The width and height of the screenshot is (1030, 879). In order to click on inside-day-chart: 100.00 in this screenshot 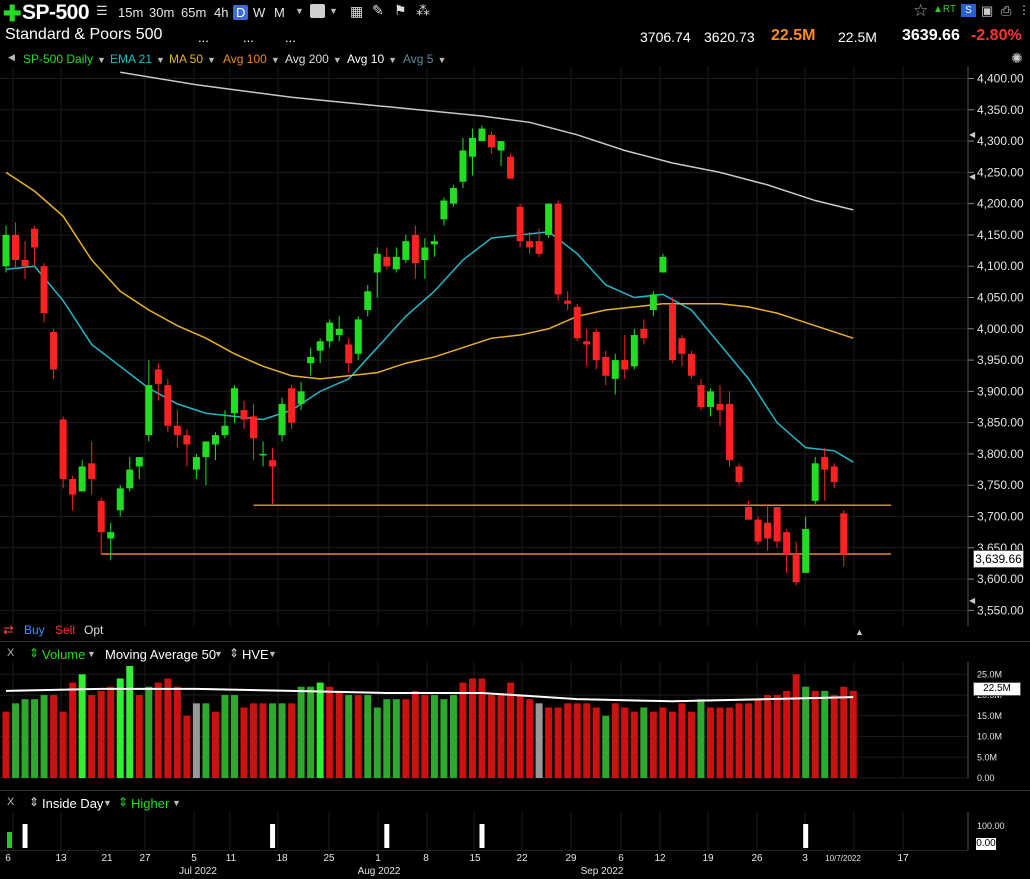, I will do `click(515, 832)`.